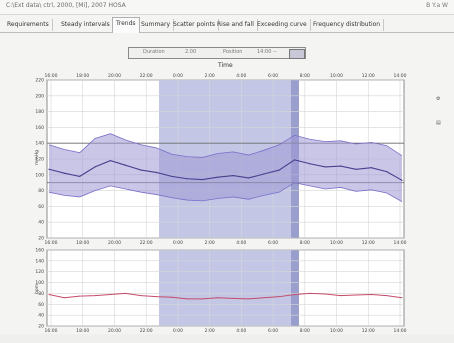 The height and width of the screenshot is (343, 454). What do you see at coordinates (225, 288) in the screenshot?
I see `night-period-shading` at bounding box center [225, 288].